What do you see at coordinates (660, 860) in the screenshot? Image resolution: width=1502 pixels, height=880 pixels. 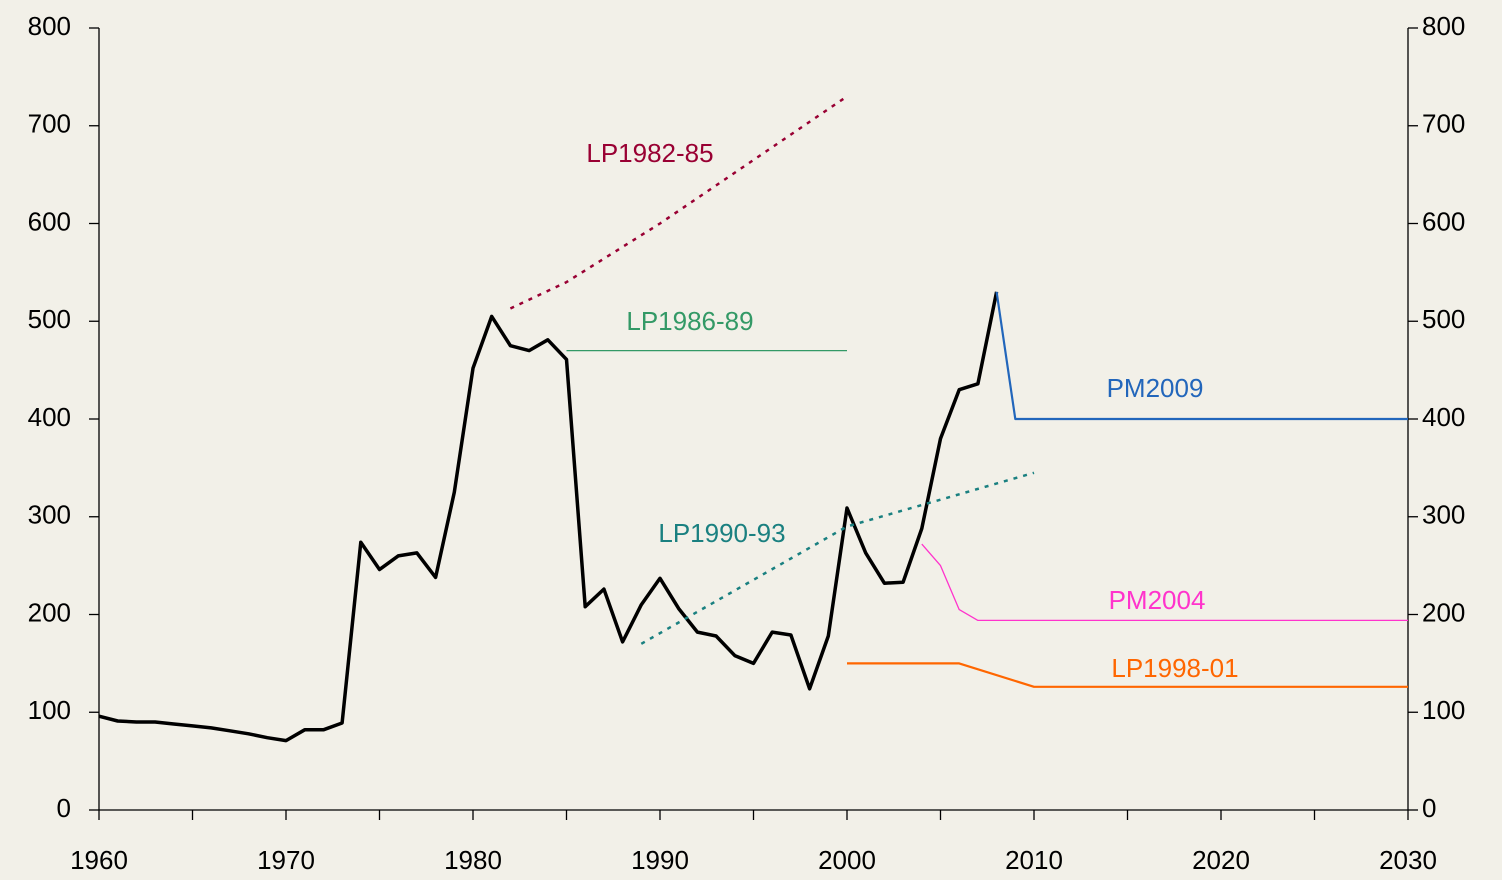 I see `x-tick-label: 1990` at bounding box center [660, 860].